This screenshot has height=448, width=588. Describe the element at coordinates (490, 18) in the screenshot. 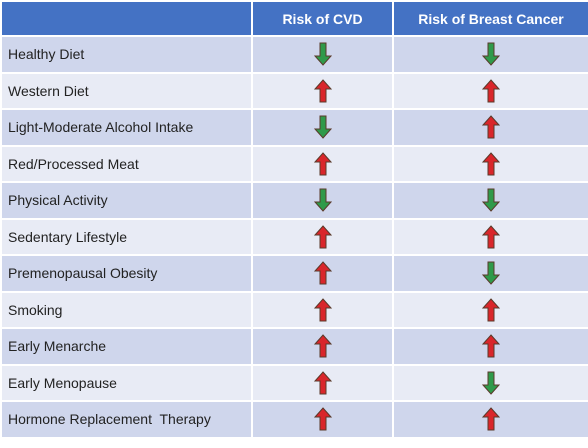

I see `column-header: Risk of Breast Cancer` at that location.